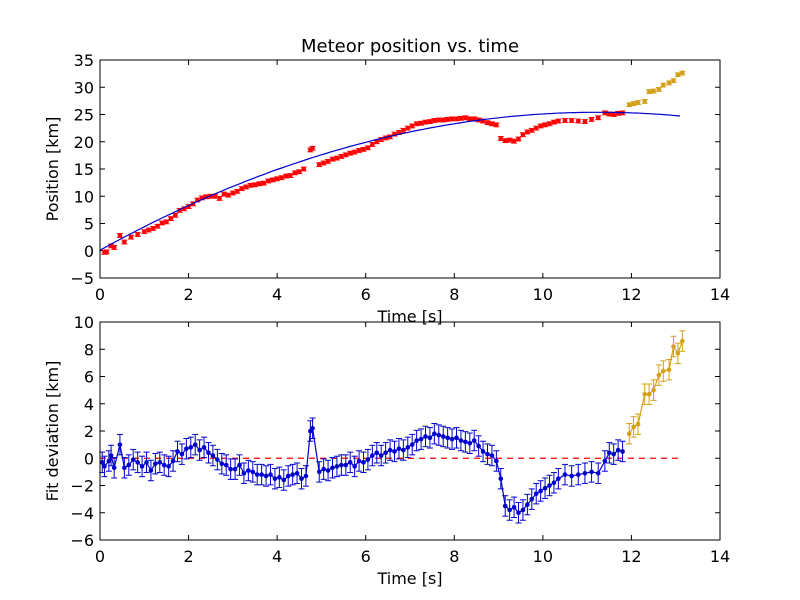 This screenshot has height=600, width=800. I want to click on position-x-tick-label: 0, so click(100, 294).